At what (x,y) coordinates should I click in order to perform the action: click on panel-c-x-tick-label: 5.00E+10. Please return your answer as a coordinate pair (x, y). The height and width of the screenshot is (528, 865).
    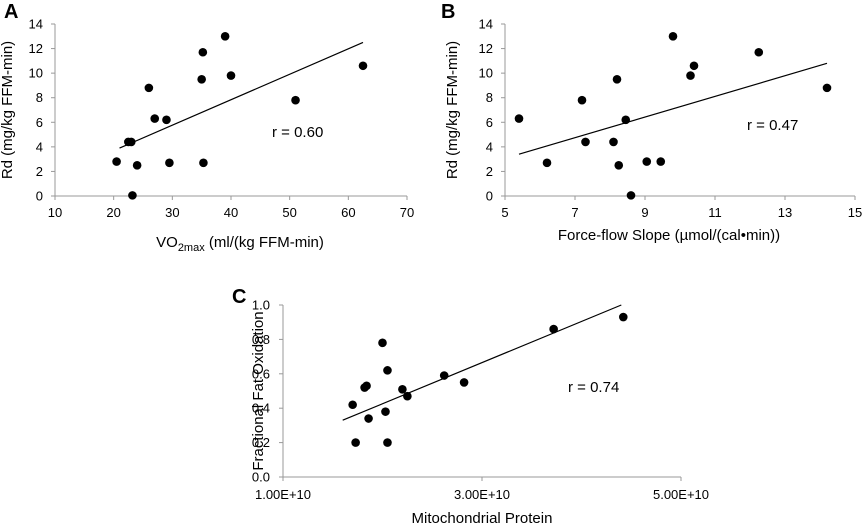
    Looking at the image, I should click on (681, 494).